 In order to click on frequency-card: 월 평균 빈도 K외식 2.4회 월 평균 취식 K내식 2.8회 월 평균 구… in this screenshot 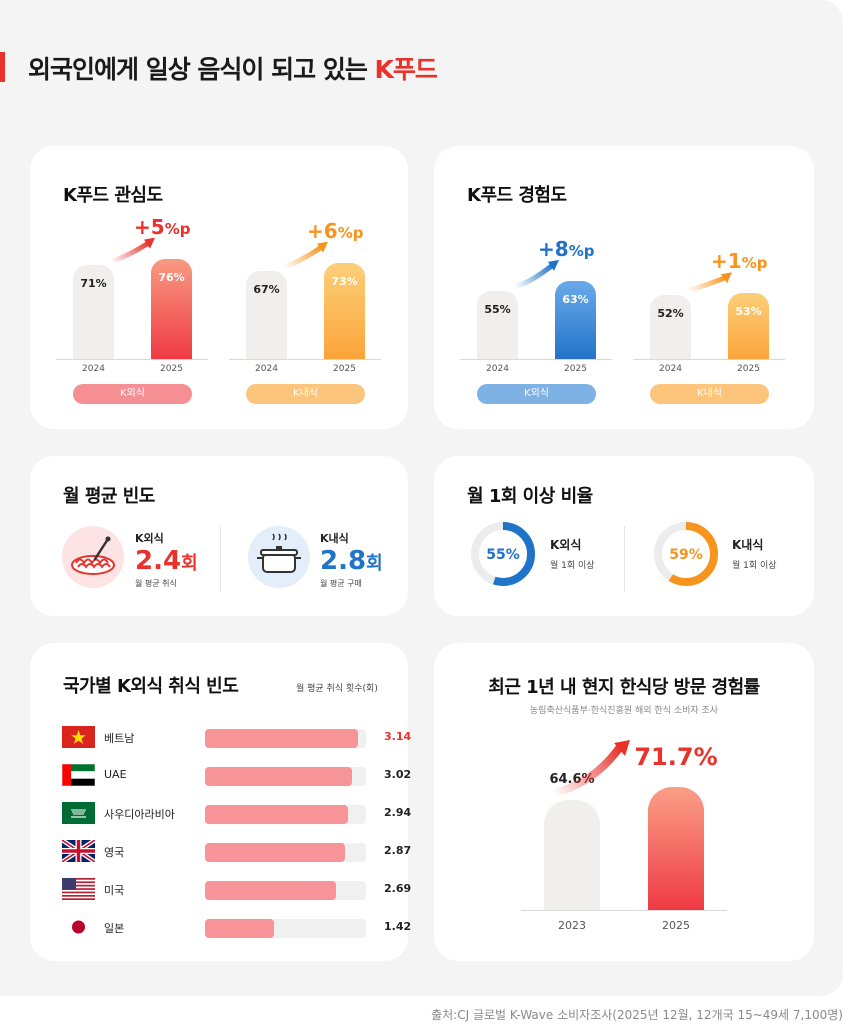, I will do `click(219, 536)`.